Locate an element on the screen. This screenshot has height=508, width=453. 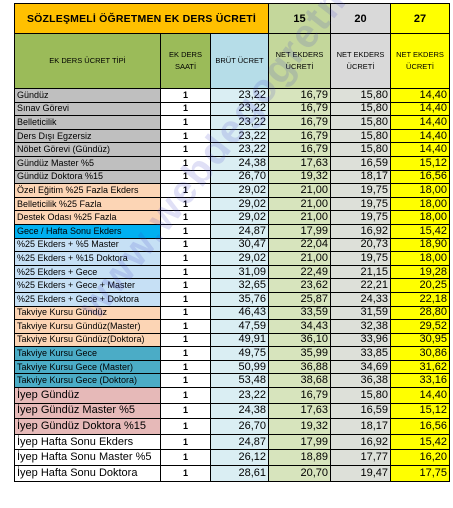
row-net-2: 17,77 is located at coordinates (360, 458).